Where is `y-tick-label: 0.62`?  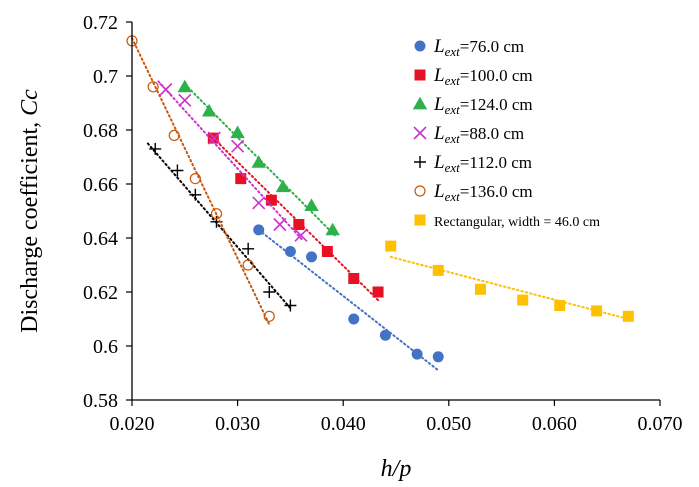
y-tick-label: 0.62 is located at coordinates (100, 293).